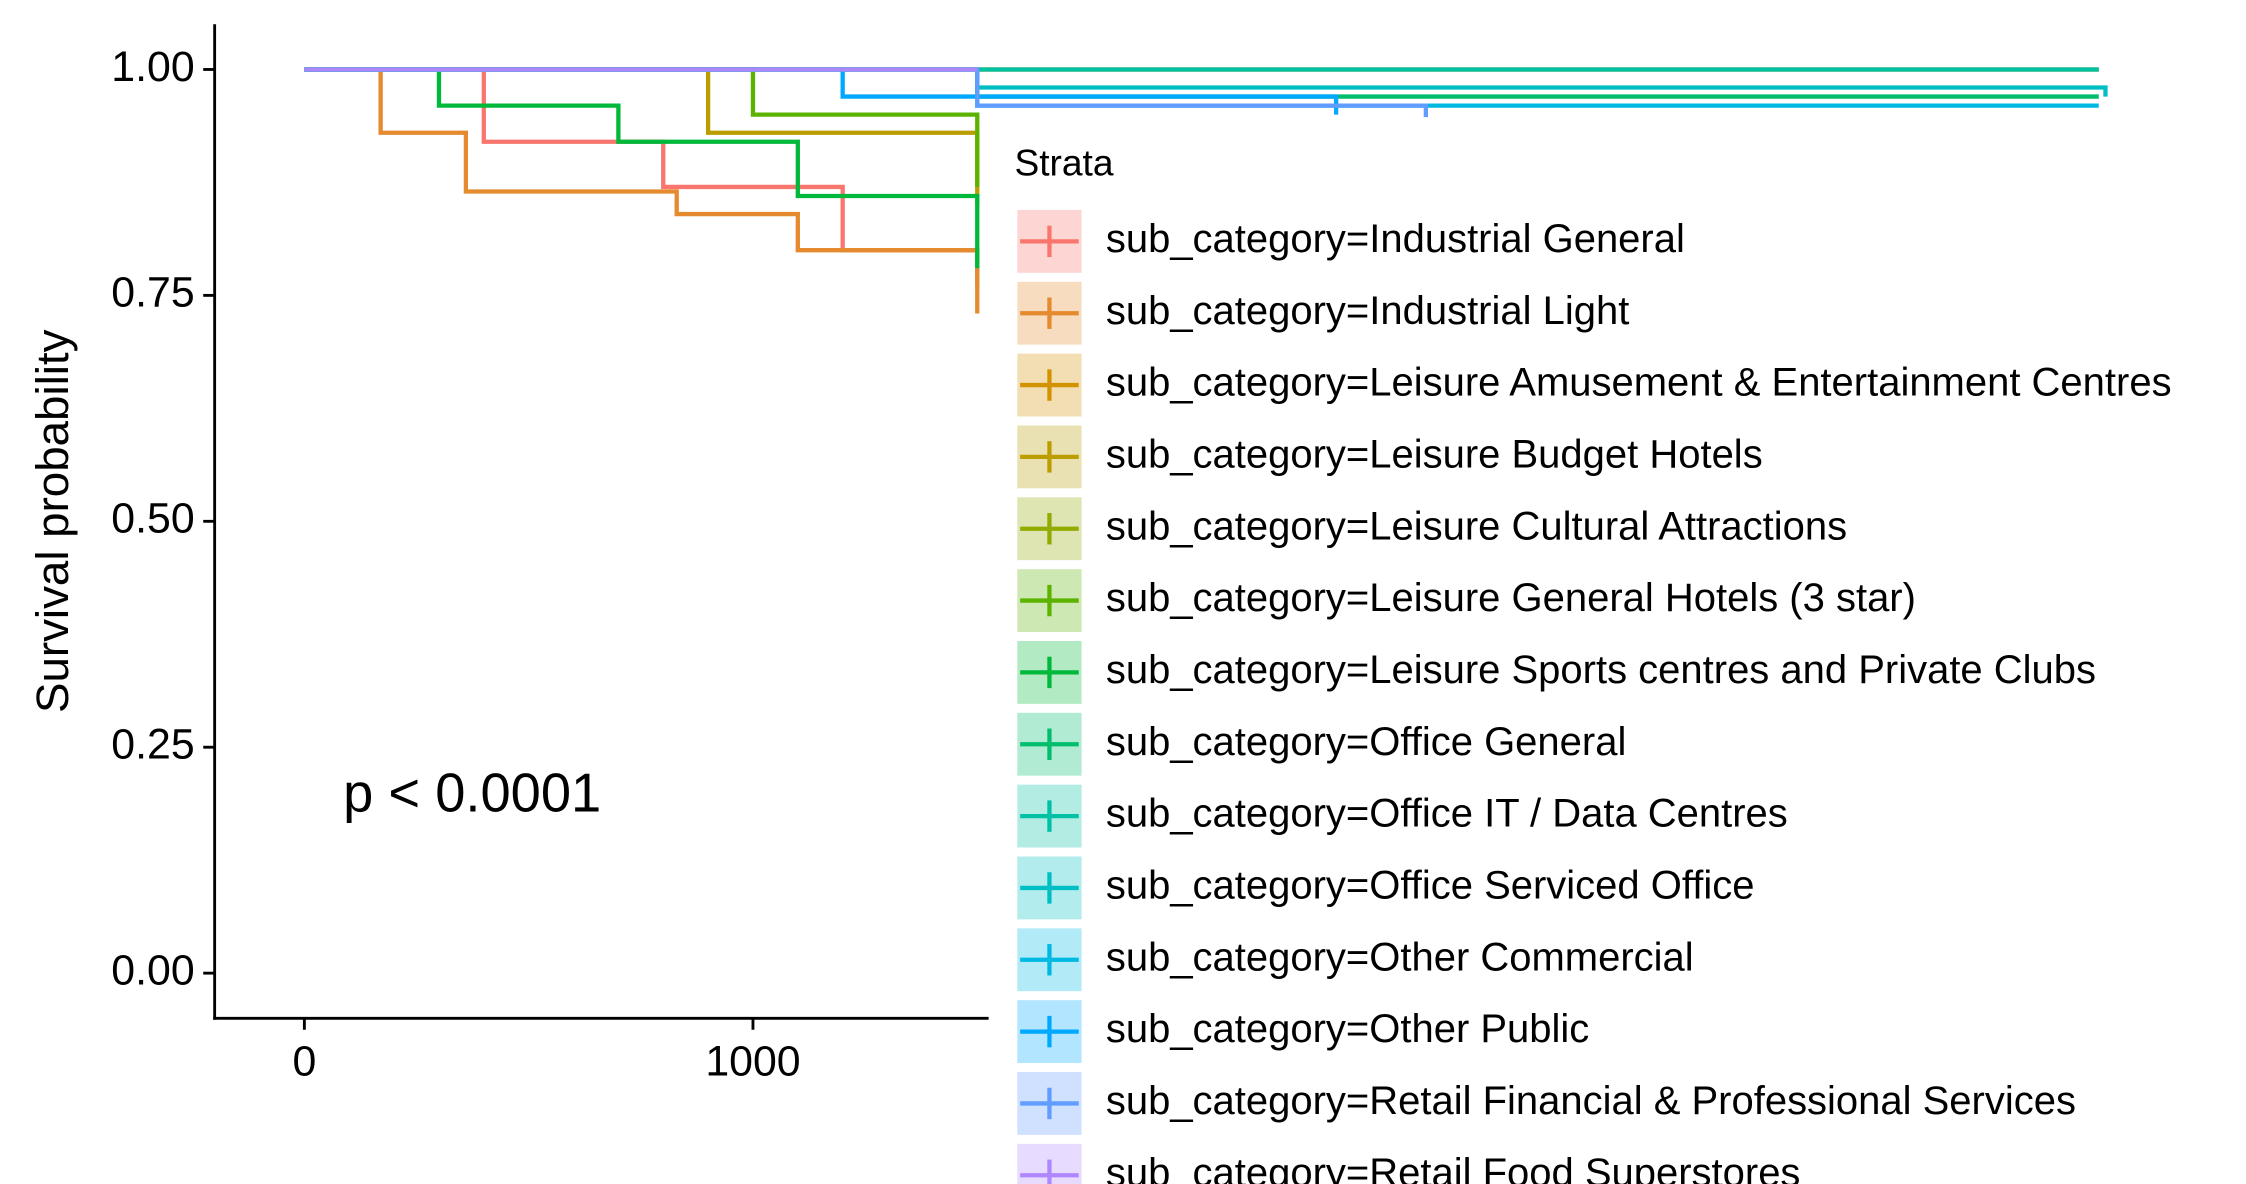  I want to click on legend-label: sub_category=Industrial General, so click(1395, 239).